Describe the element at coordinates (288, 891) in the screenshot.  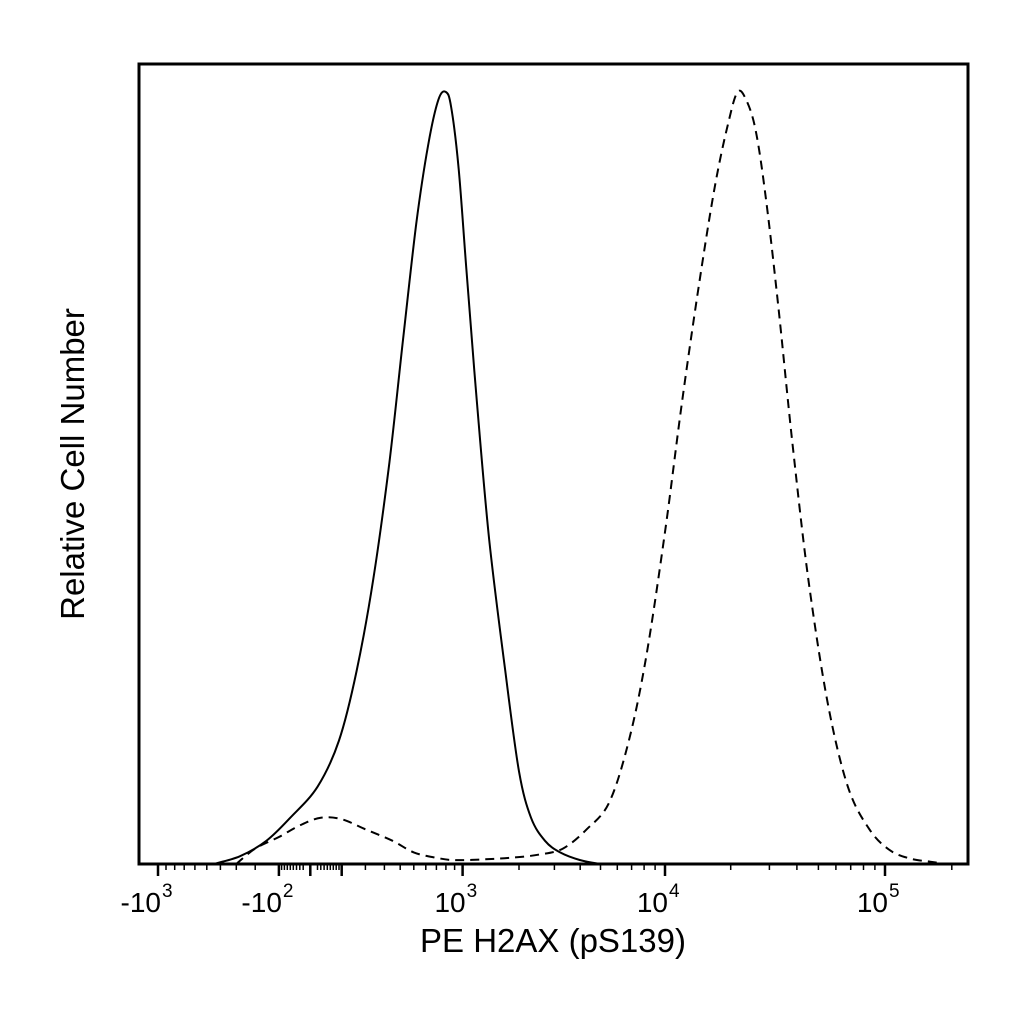
I see `x-tick-label-exponent: 2` at that location.